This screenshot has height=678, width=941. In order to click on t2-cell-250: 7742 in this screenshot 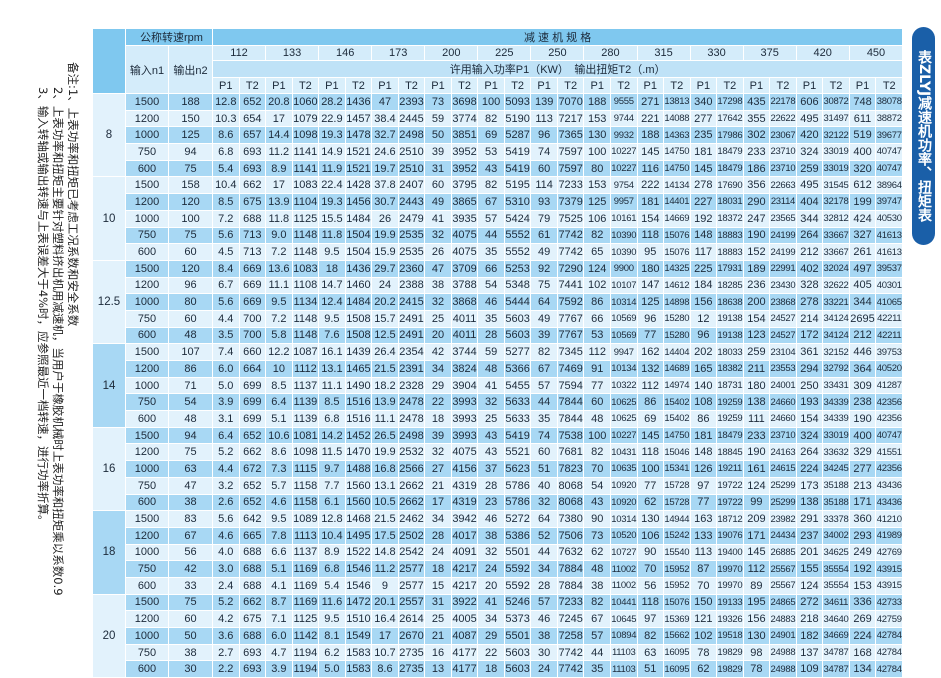, I will do `click(570, 652)`.